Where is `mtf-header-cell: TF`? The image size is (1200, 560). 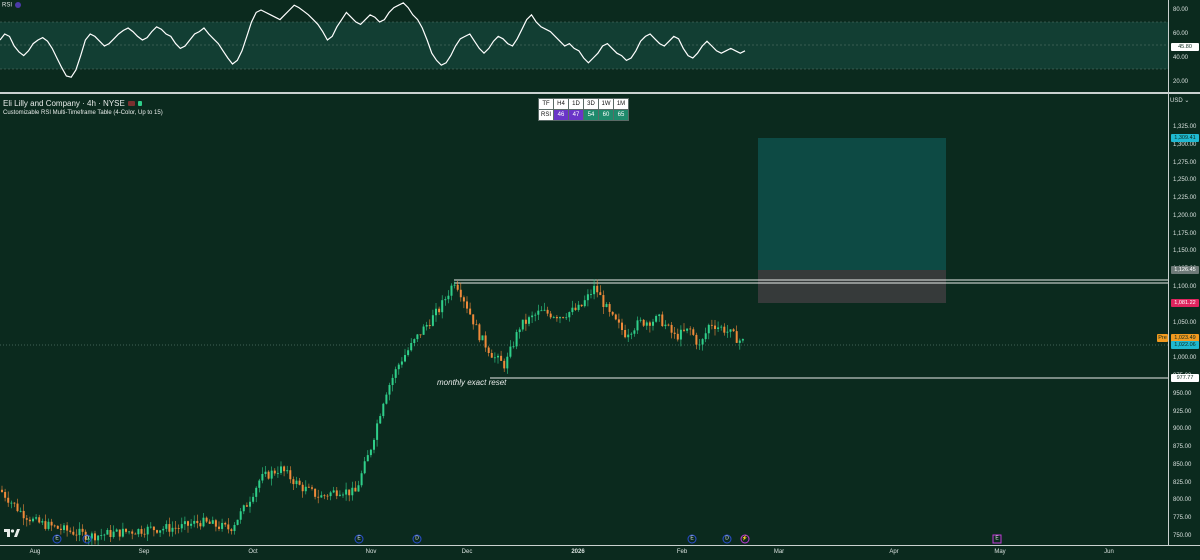 mtf-header-cell: TF is located at coordinates (546, 104).